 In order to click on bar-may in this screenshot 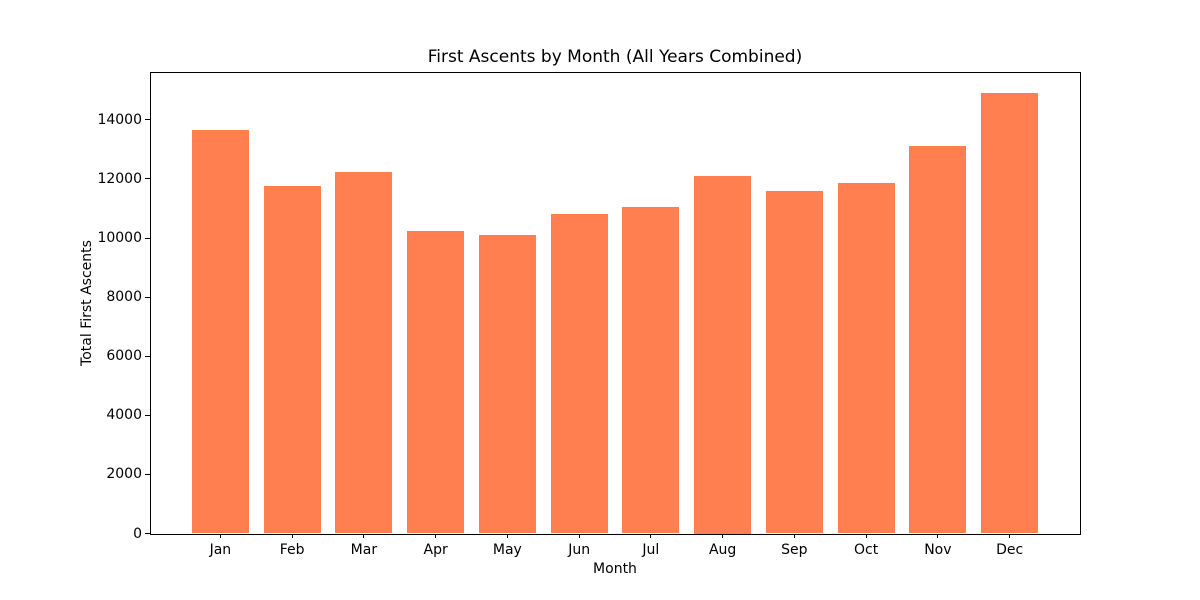, I will do `click(507, 384)`.